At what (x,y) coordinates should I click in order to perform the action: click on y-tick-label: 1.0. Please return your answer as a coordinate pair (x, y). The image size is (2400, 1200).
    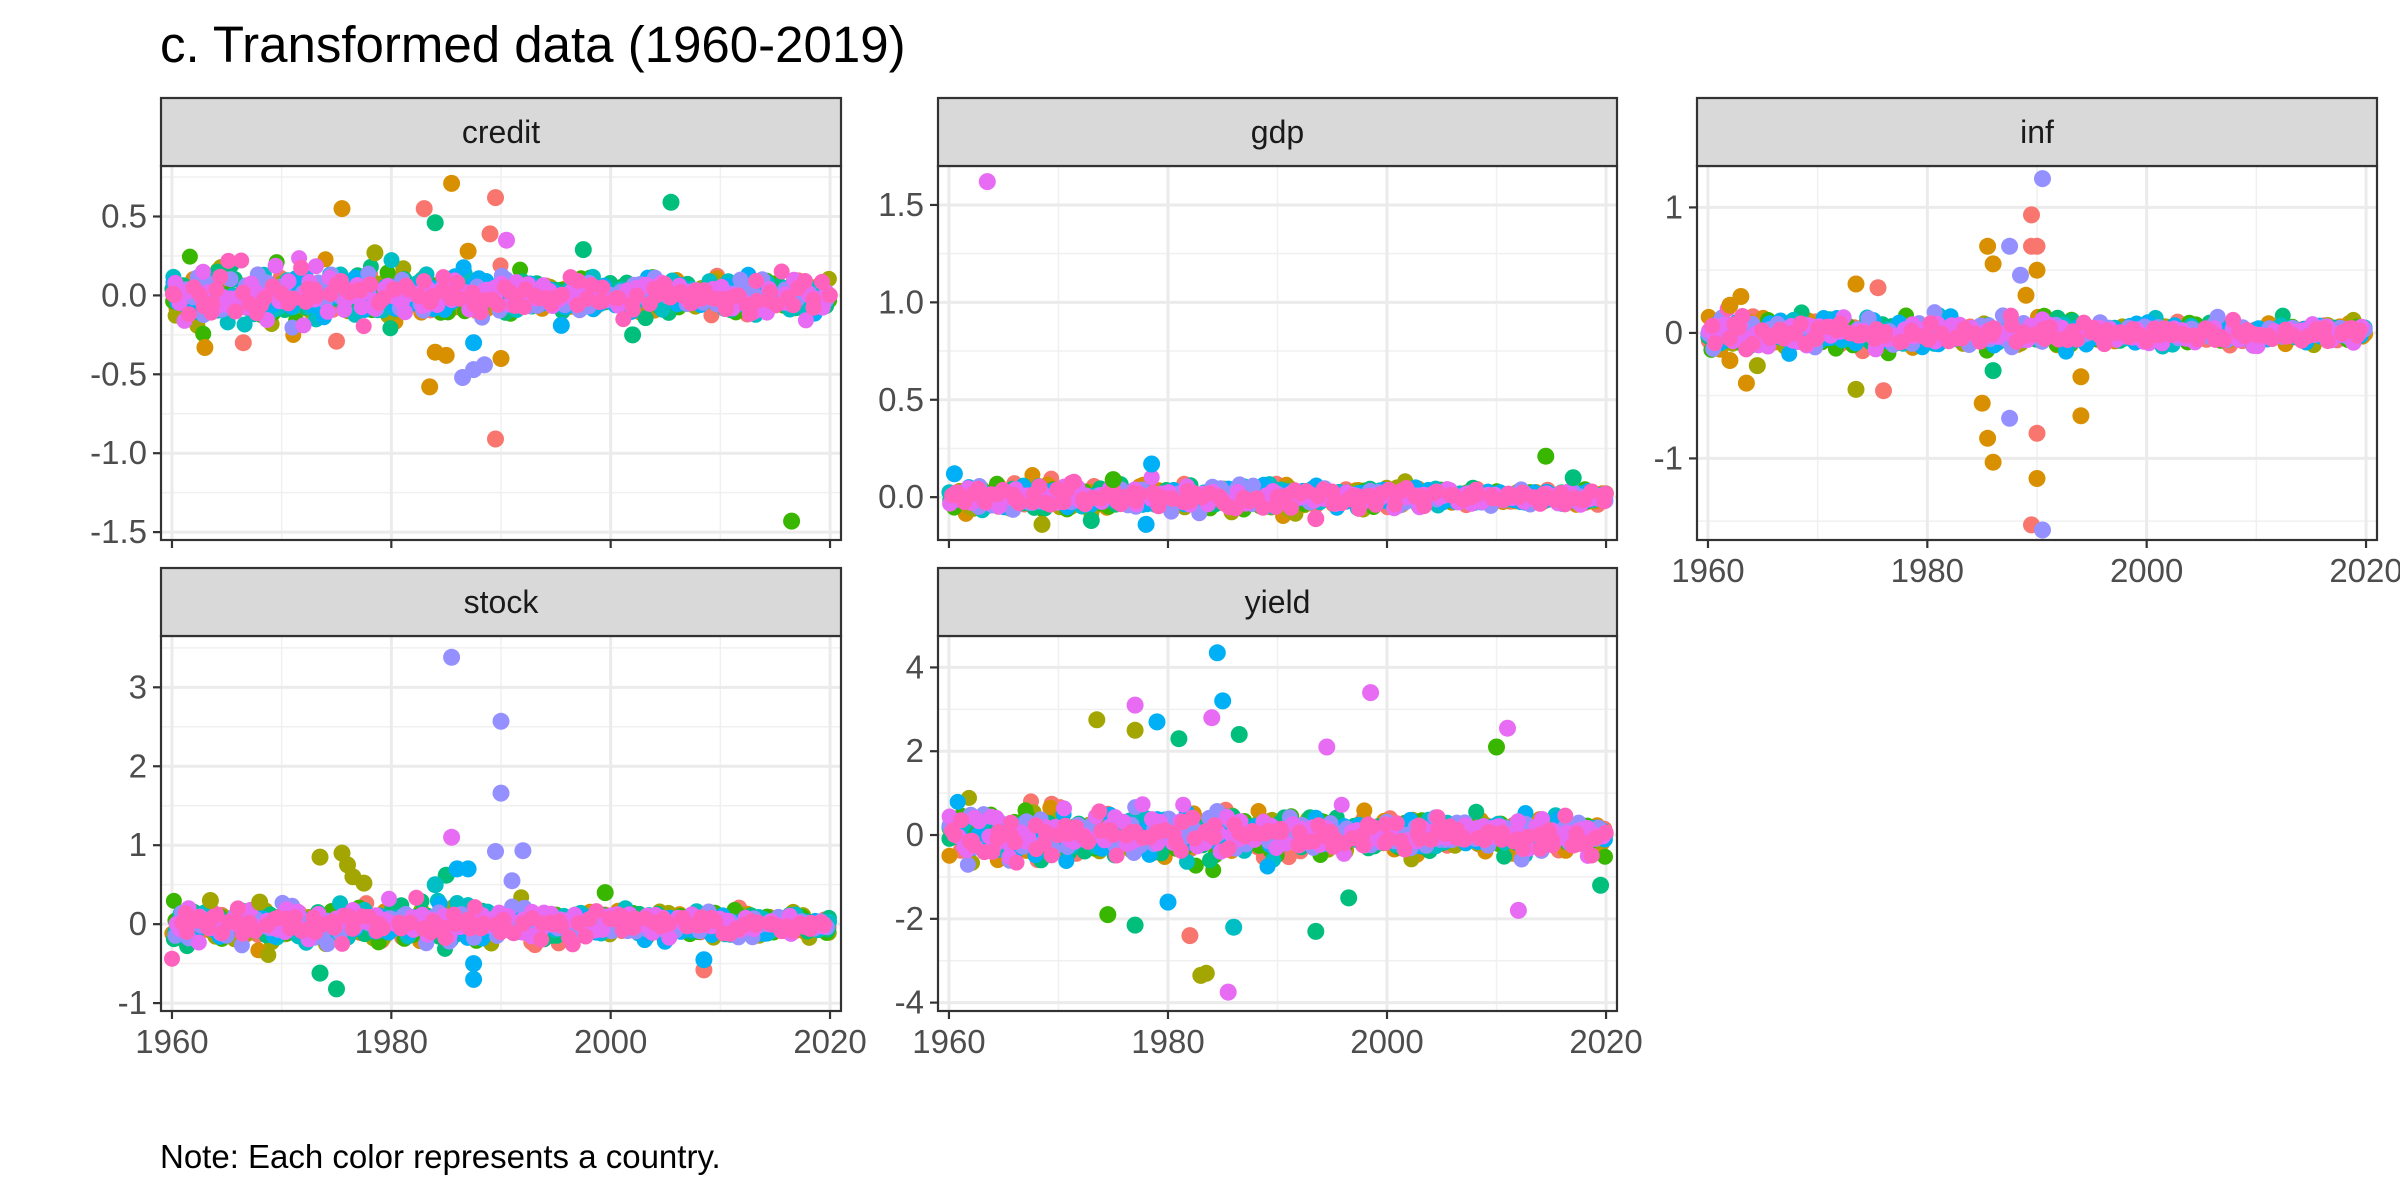
    Looking at the image, I should click on (901, 301).